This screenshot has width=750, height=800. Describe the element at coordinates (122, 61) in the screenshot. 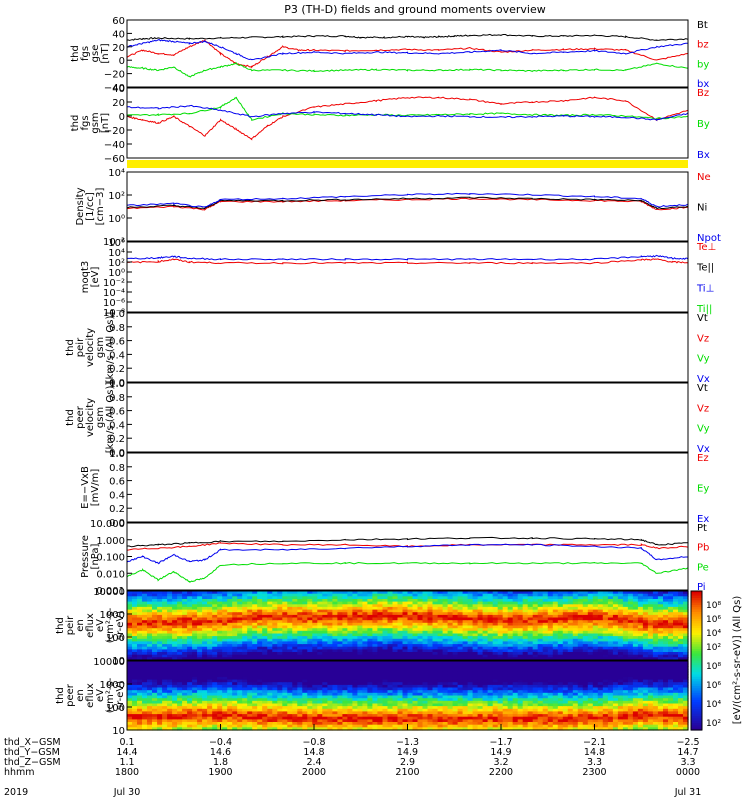

I see `y-tick-label: 0` at that location.